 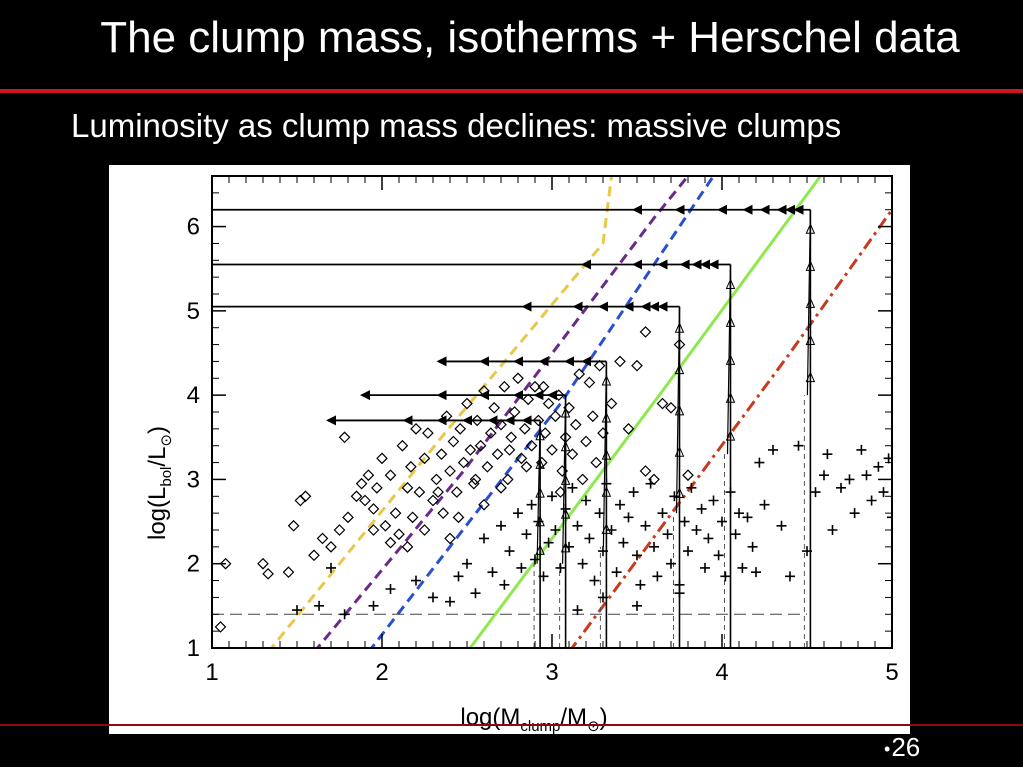 I want to click on page-number: •26, so click(x=902, y=748).